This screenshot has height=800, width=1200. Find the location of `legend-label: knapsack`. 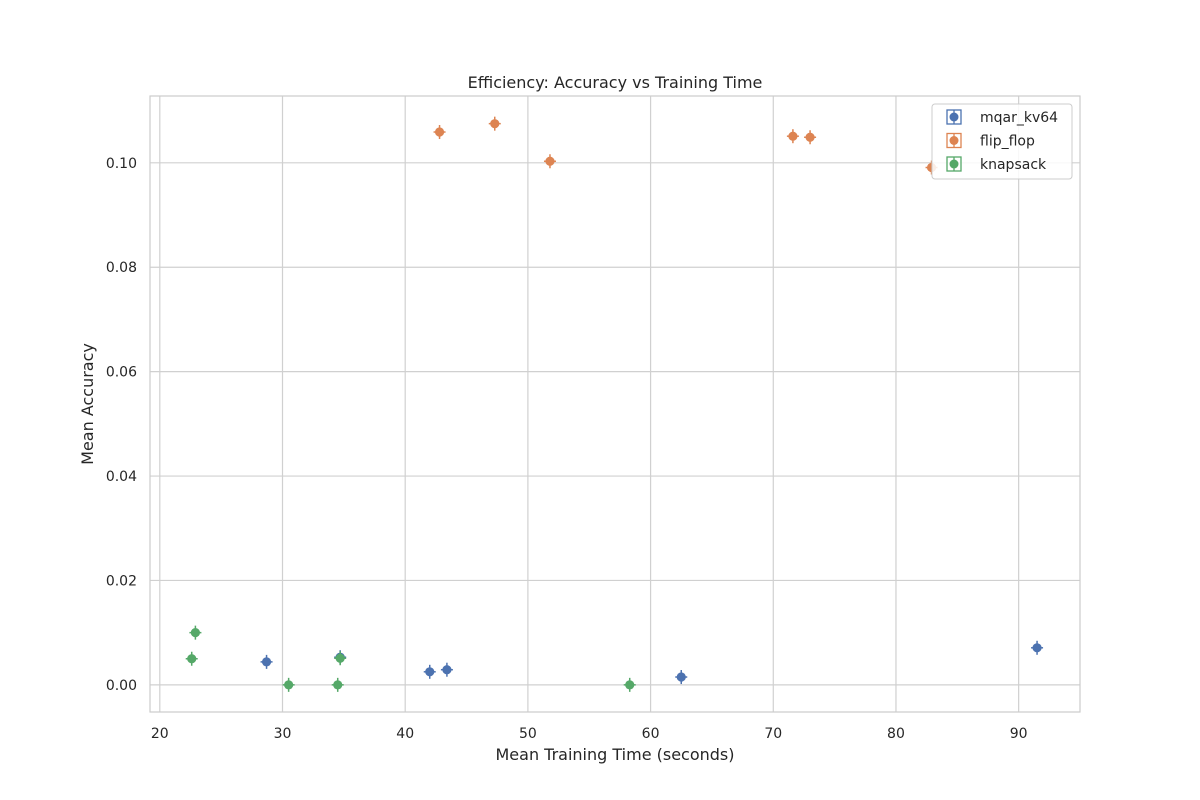

legend-label: knapsack is located at coordinates (1013, 165).